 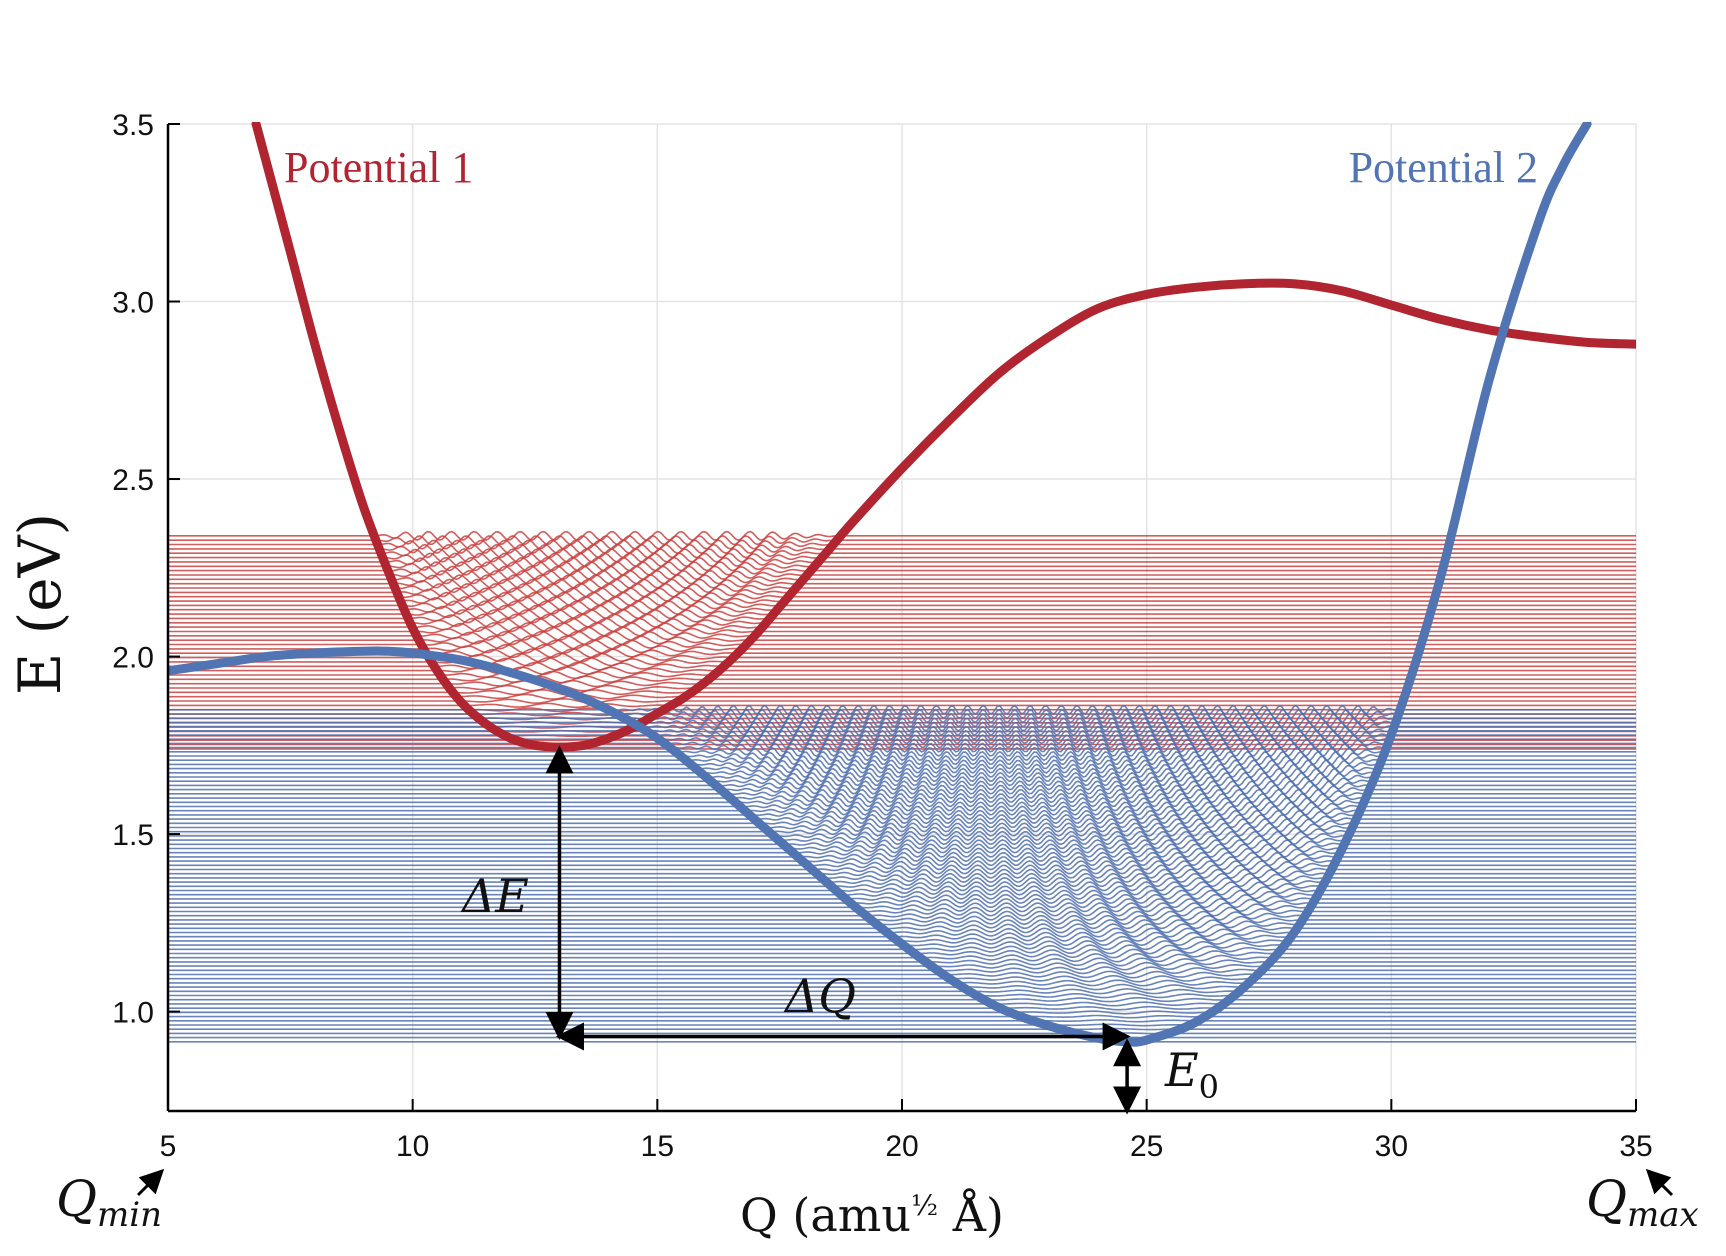 What do you see at coordinates (872, 1214) in the screenshot?
I see `x-axis-title: Q (amu½ Å)` at bounding box center [872, 1214].